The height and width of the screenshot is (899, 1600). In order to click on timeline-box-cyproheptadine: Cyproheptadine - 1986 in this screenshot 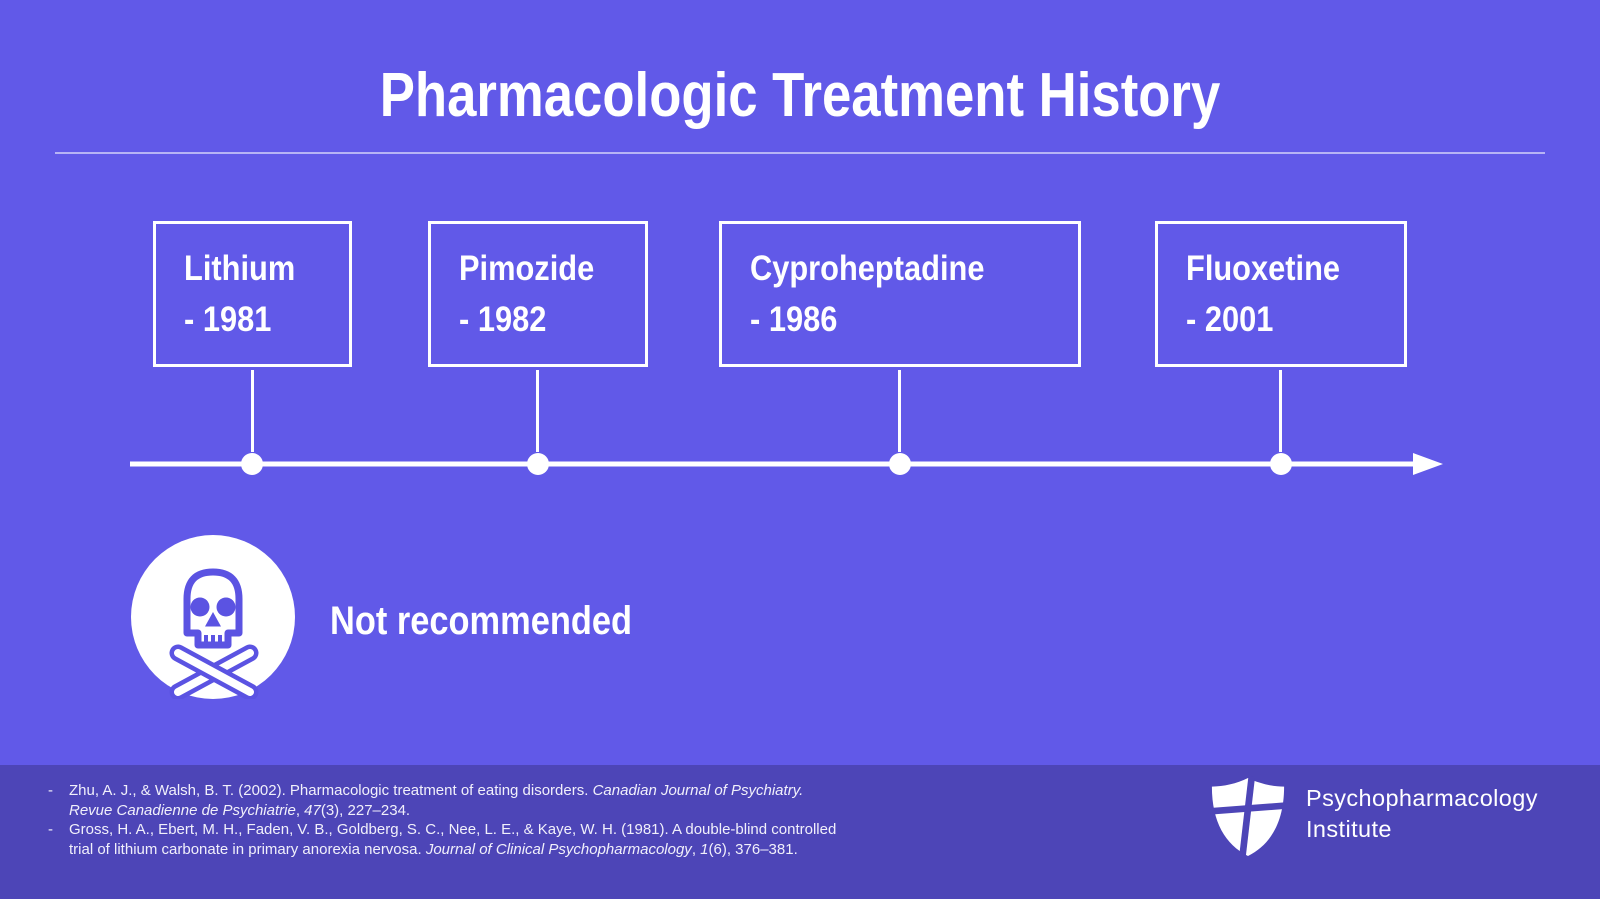, I will do `click(900, 294)`.